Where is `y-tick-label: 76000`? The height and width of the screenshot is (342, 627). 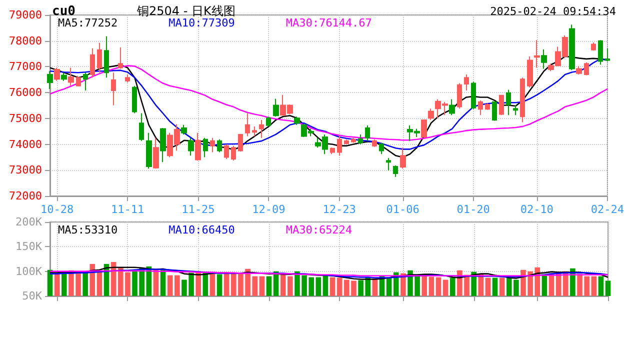 y-tick-label: 76000 is located at coordinates (25, 93).